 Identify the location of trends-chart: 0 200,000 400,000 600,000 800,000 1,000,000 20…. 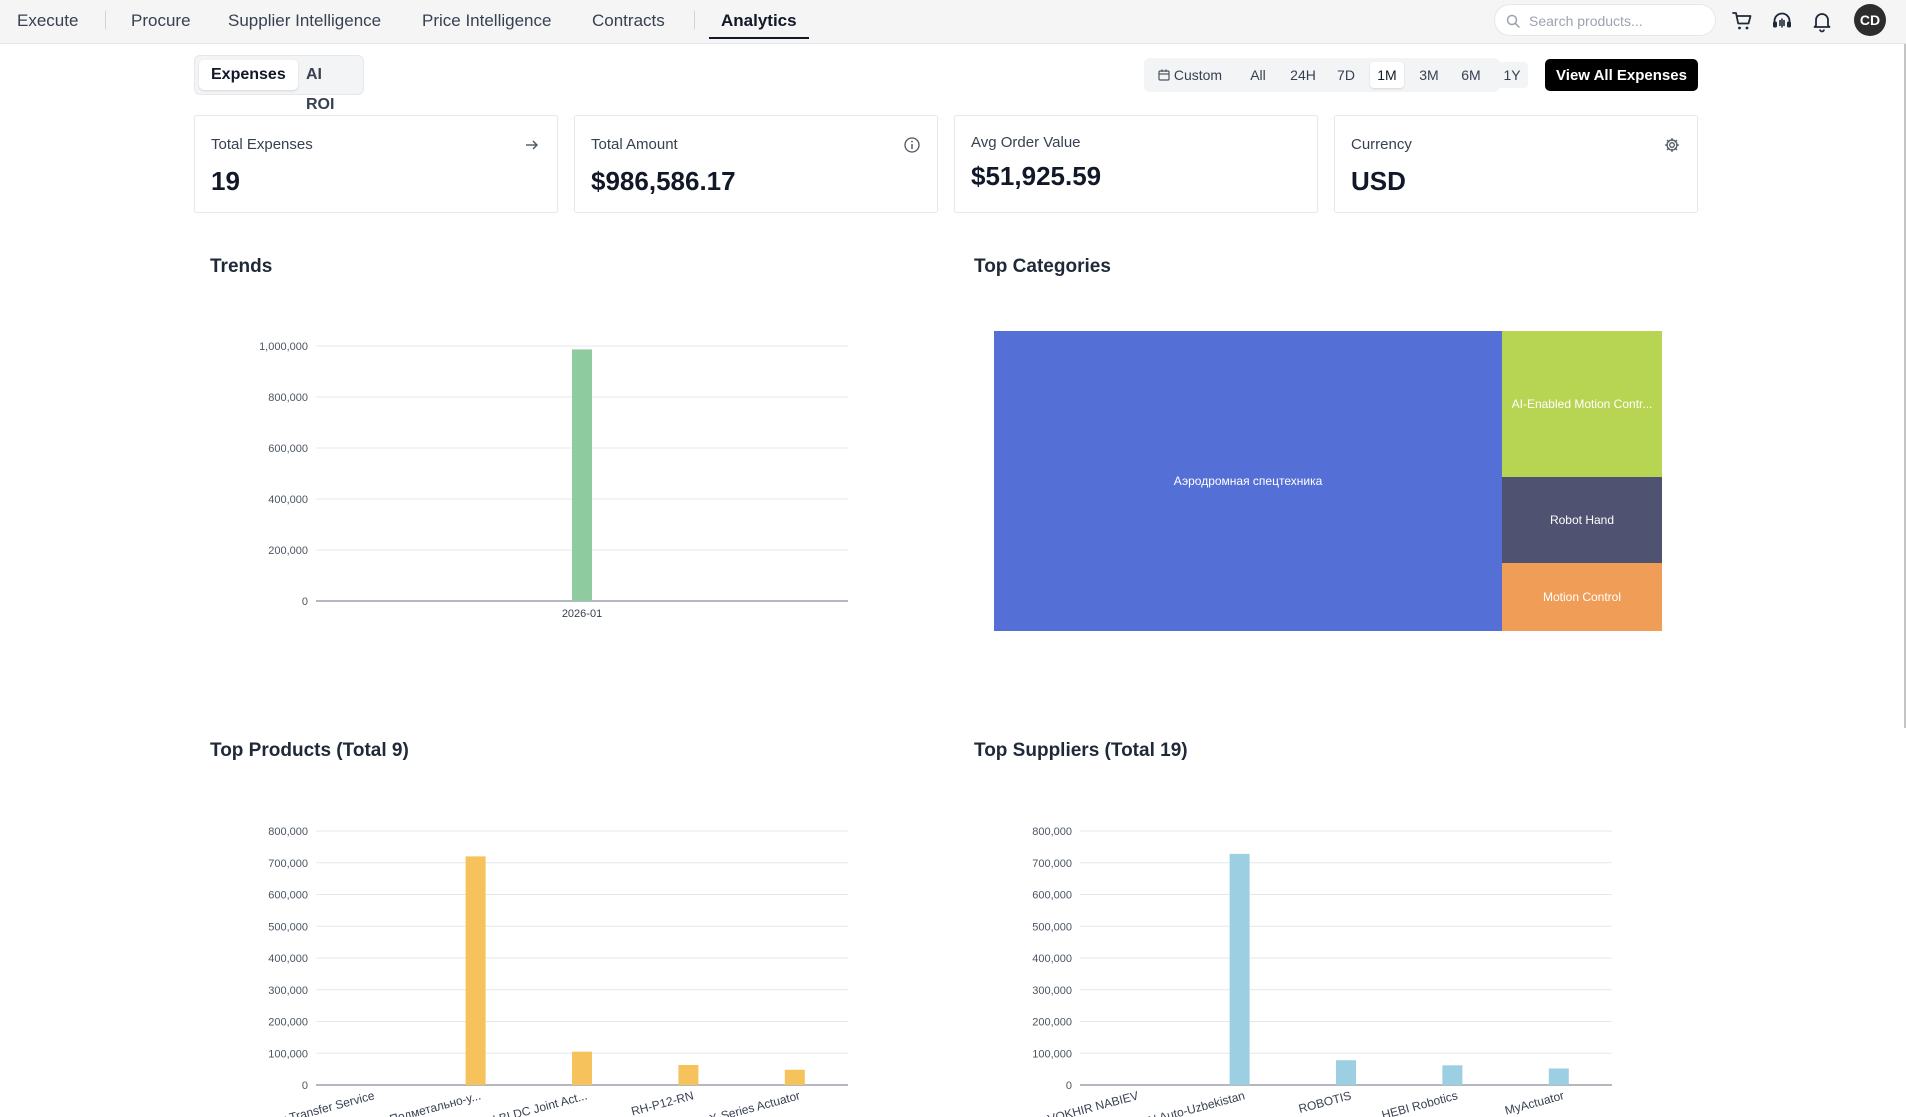
(553, 480).